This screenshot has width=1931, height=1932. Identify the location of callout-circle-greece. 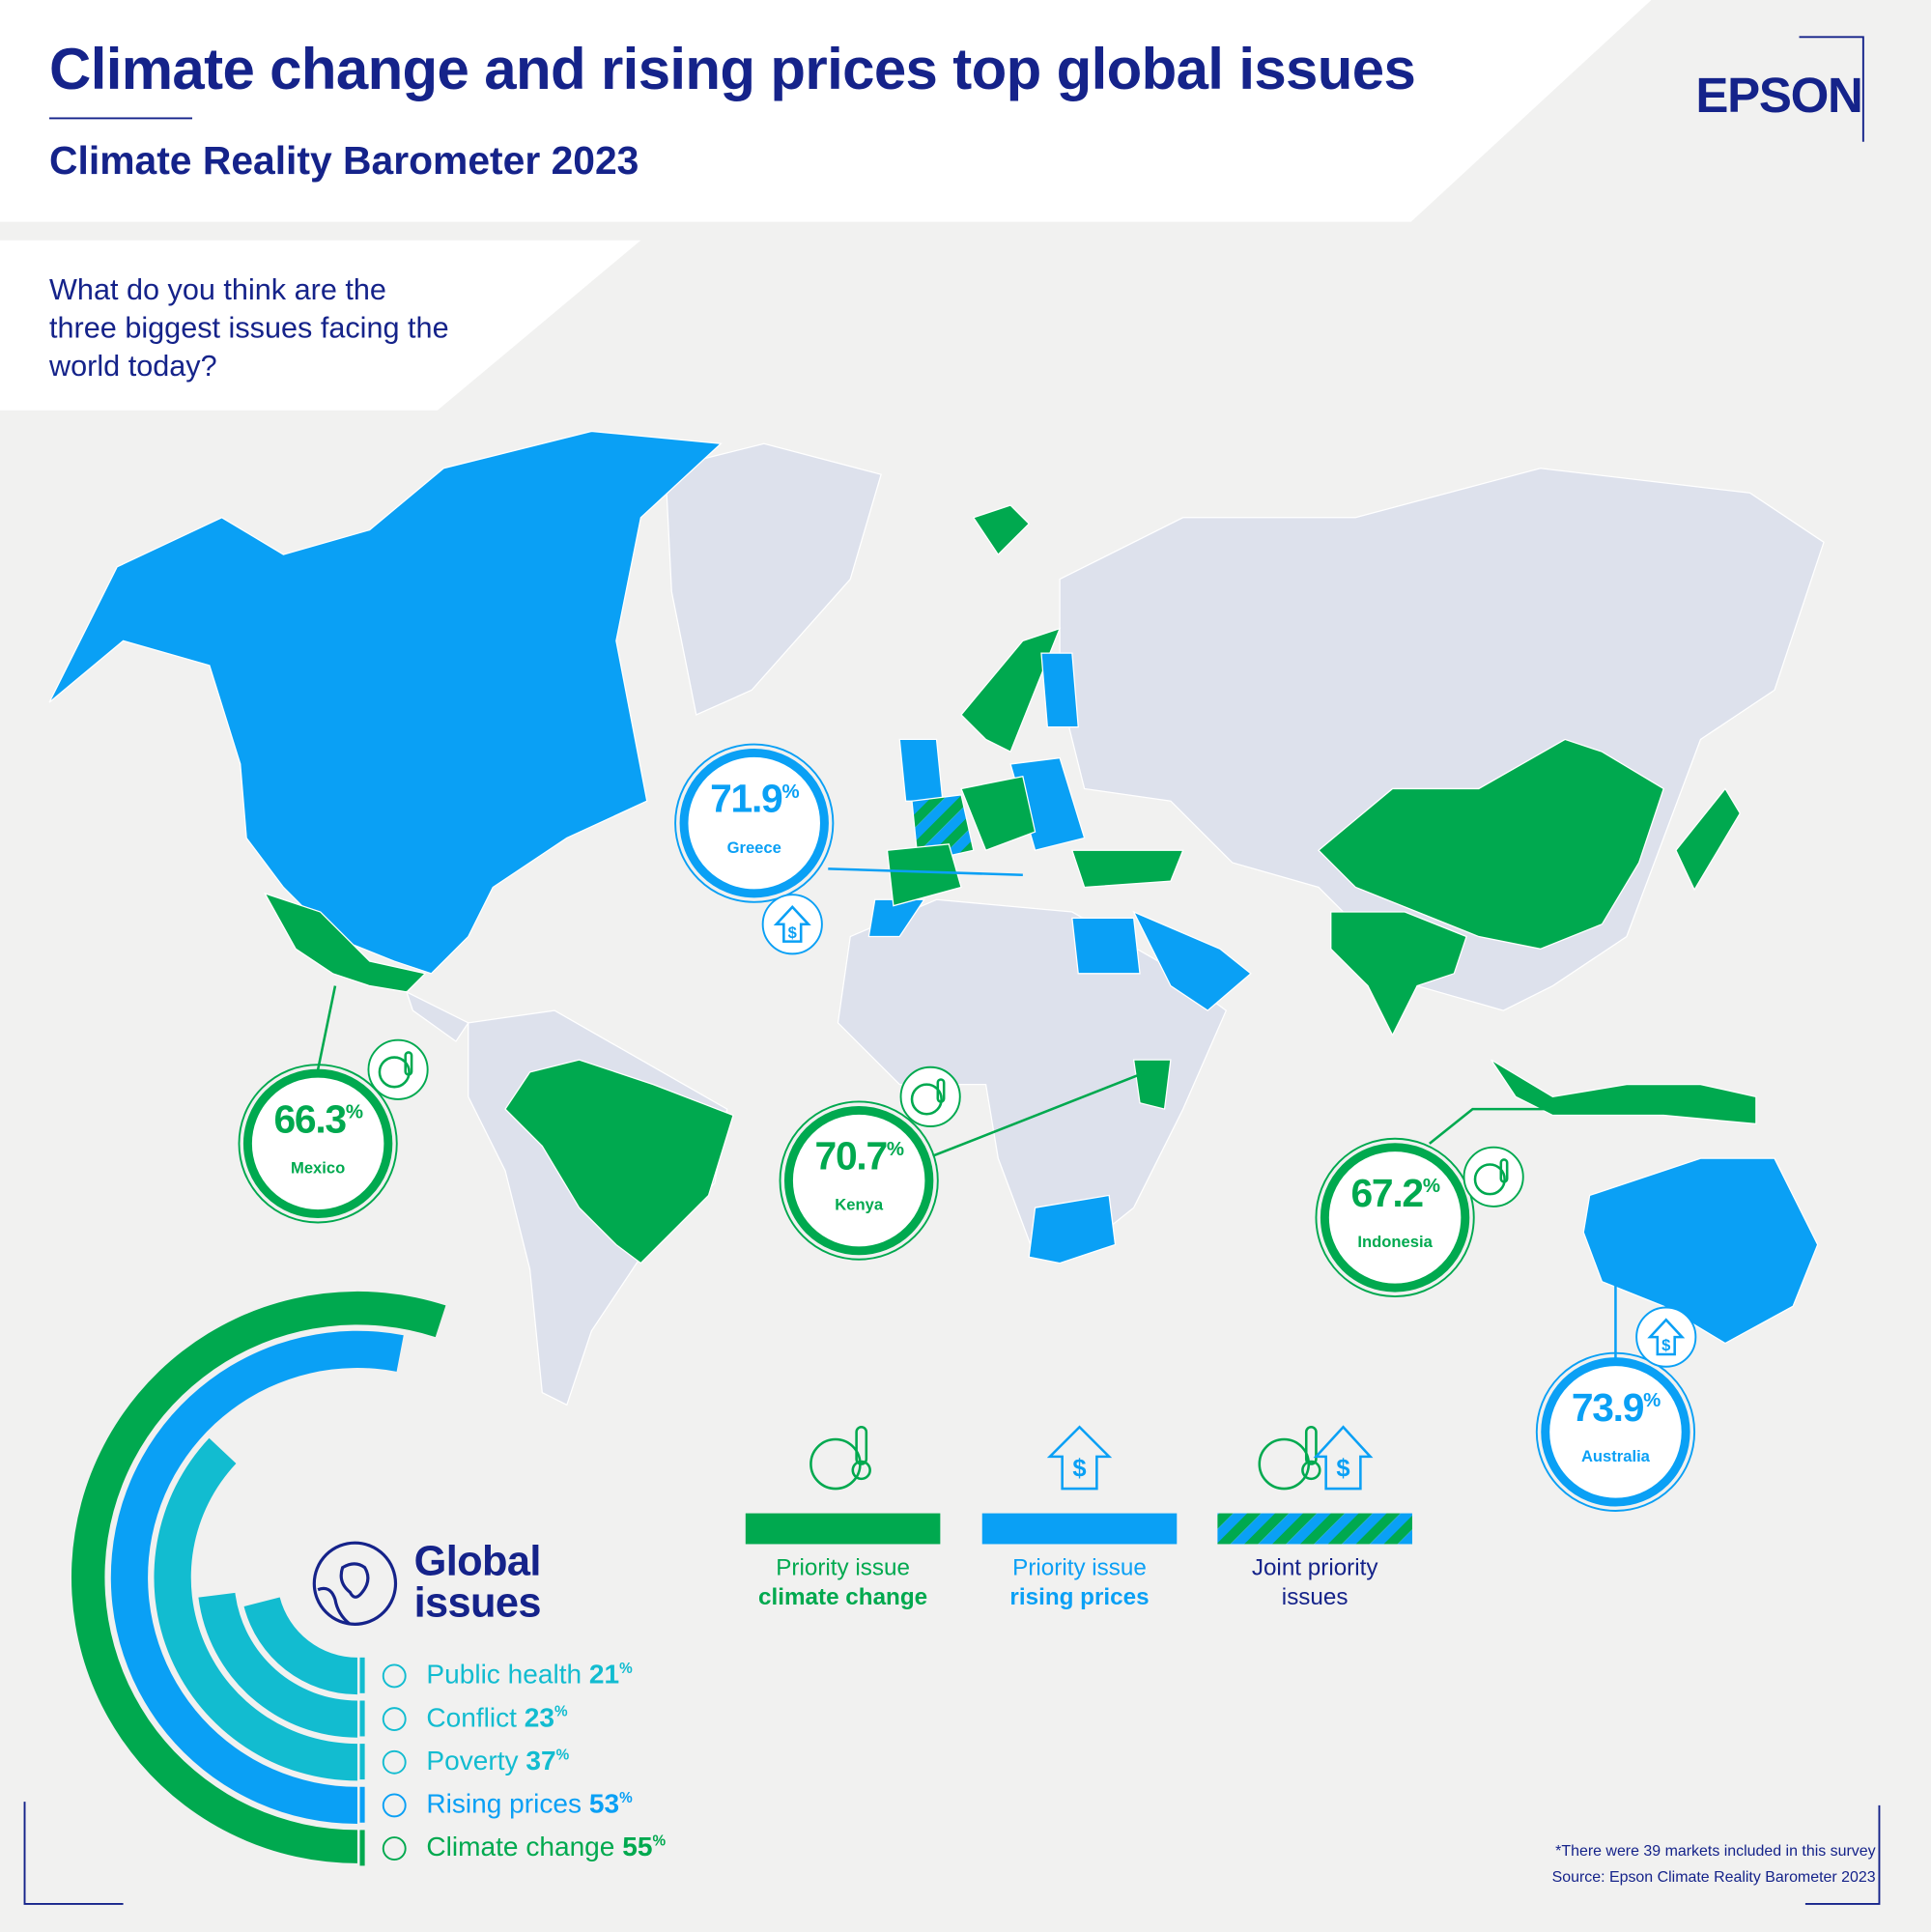
(754, 823).